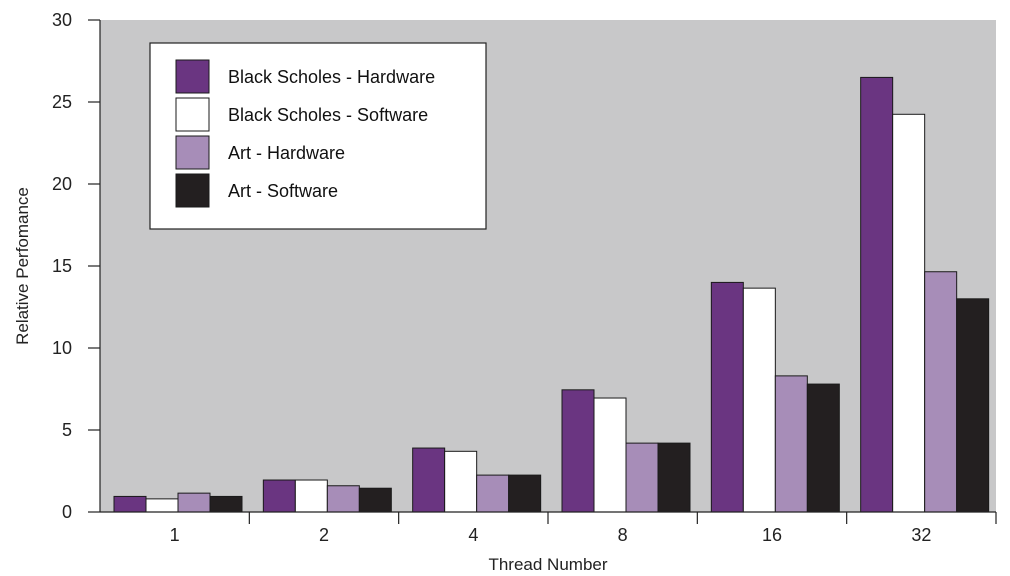 The width and height of the screenshot is (1010, 576). I want to click on x-tick-label: 2, so click(324, 535).